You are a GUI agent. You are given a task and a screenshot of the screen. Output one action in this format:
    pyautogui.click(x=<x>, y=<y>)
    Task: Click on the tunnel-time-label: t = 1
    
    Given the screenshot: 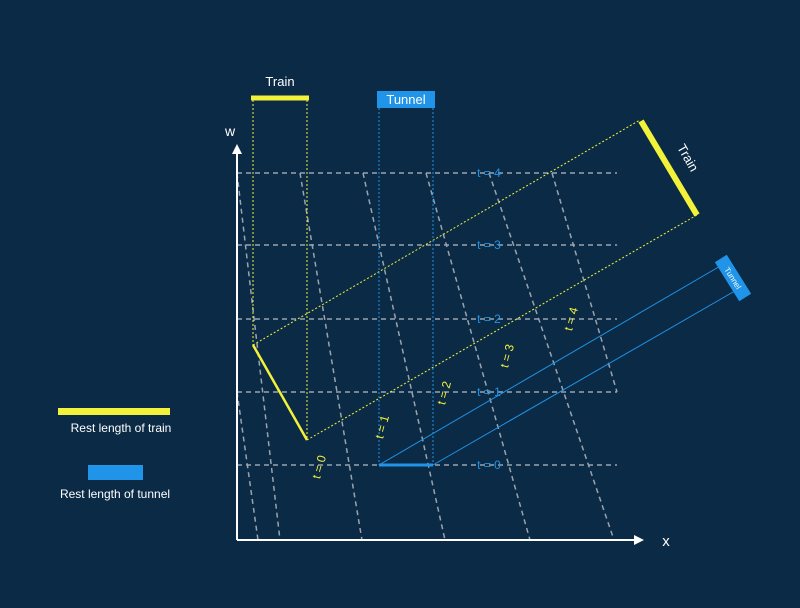 What is the action you would take?
    pyautogui.click(x=489, y=392)
    